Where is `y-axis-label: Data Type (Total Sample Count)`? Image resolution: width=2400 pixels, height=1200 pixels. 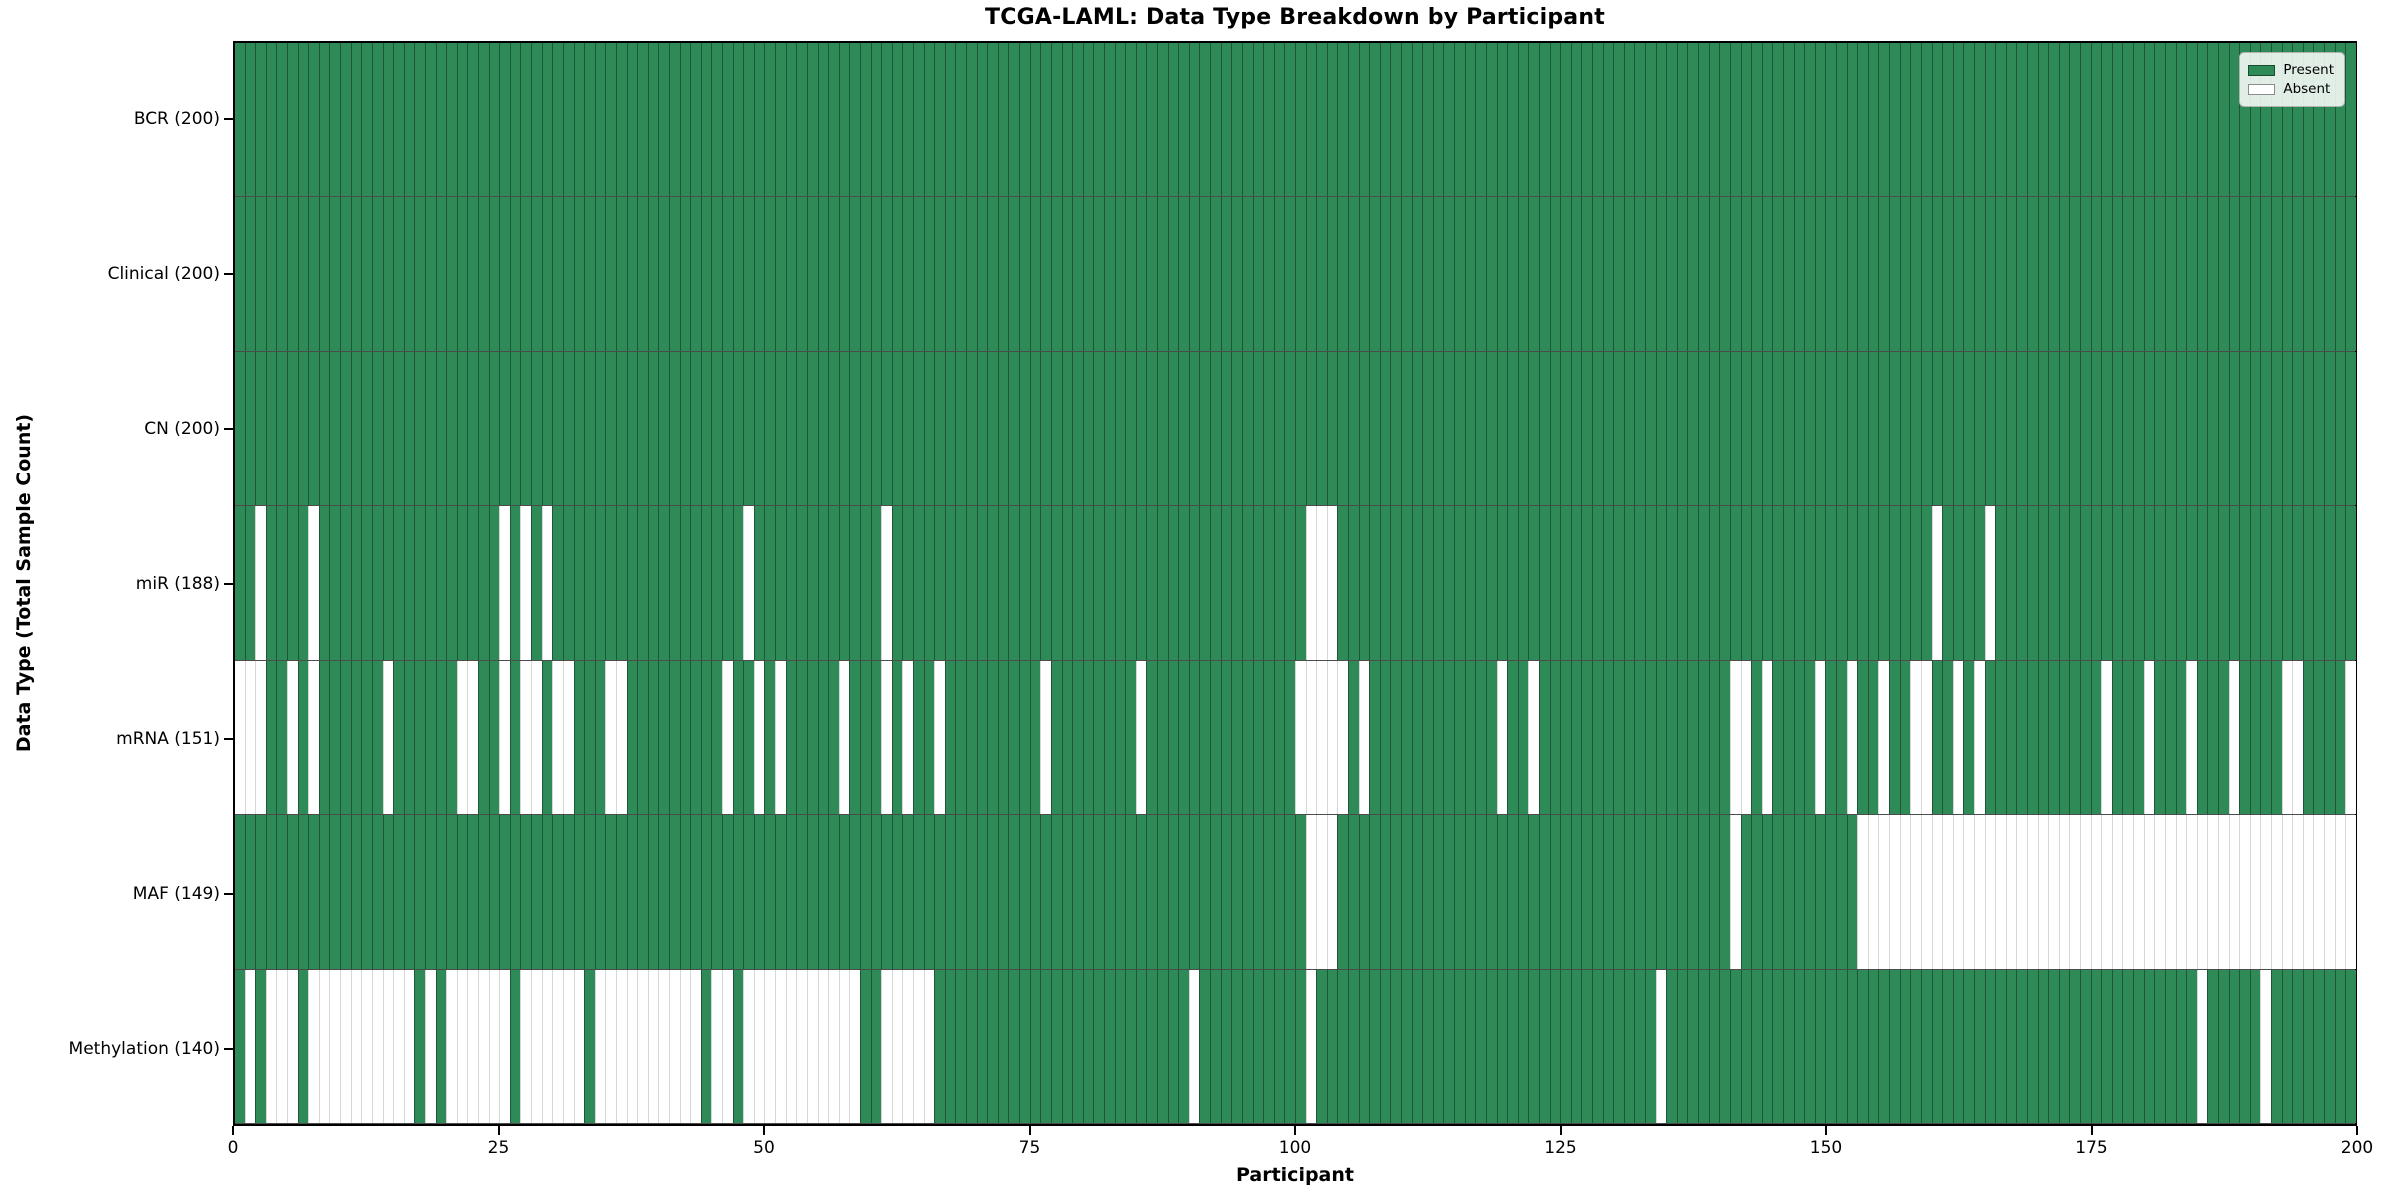 y-axis-label: Data Type (Total Sample Count) is located at coordinates (24, 583).